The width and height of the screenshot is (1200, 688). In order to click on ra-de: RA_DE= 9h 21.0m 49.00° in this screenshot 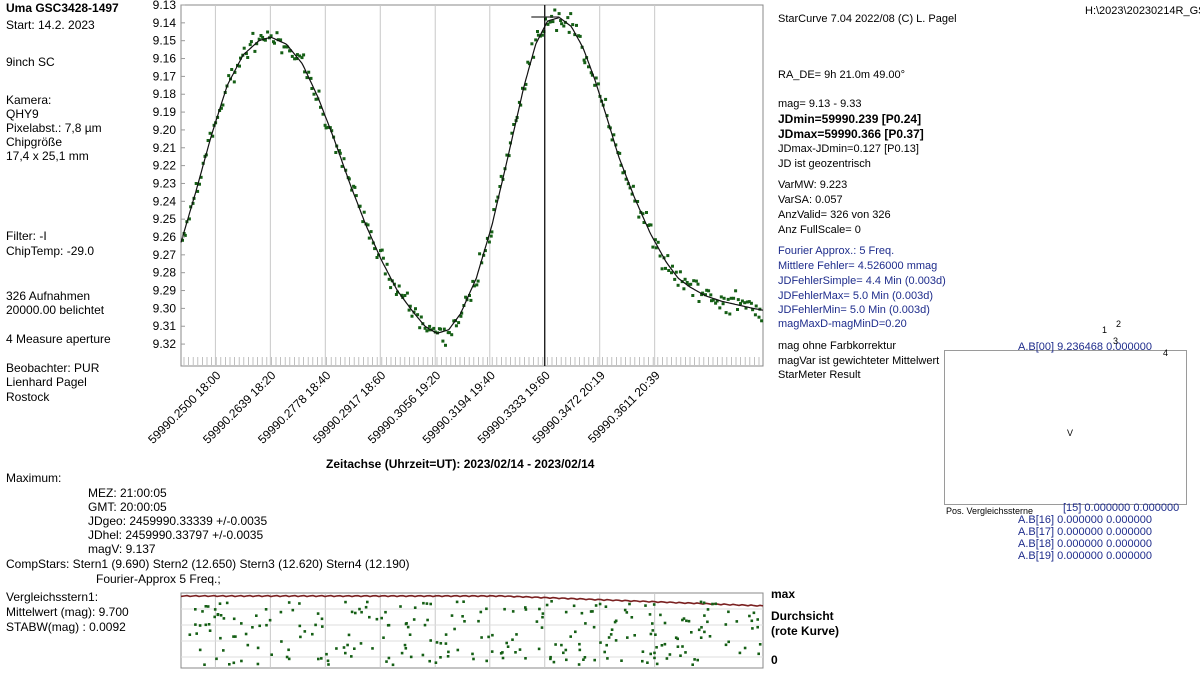, I will do `click(842, 75)`.